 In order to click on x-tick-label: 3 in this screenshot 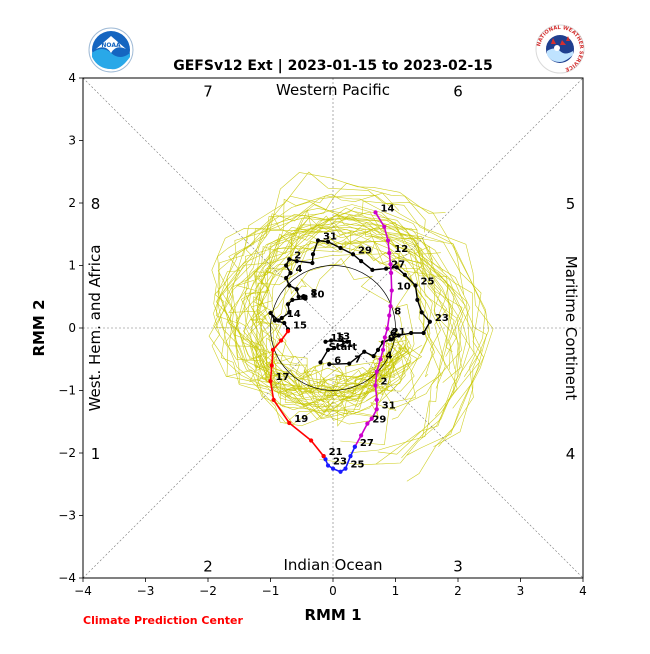, I will do `click(521, 591)`.